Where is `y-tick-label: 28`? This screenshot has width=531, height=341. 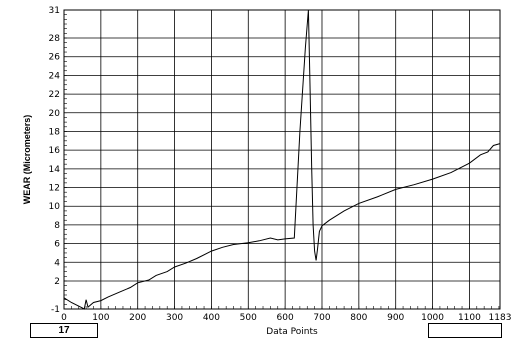 y-tick-label: 28 is located at coordinates (55, 39).